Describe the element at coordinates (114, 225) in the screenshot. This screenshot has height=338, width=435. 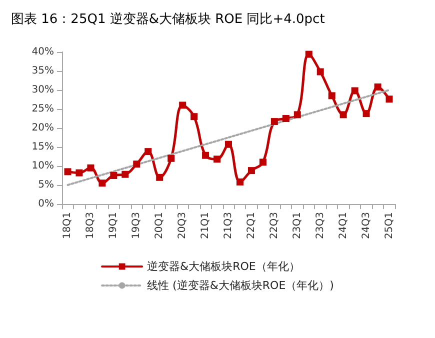
I see `x-tick-label: 19Q1` at that location.